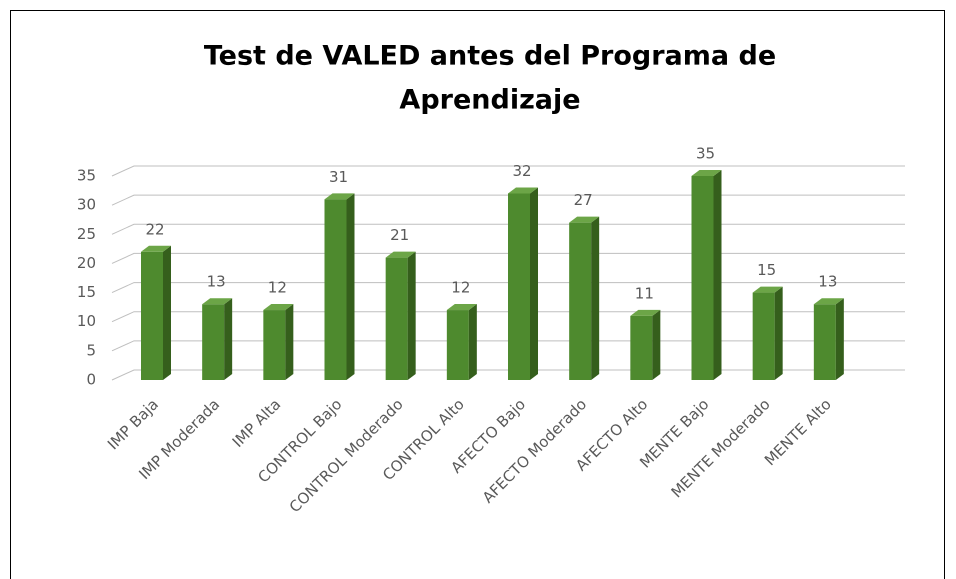  I want to click on y-tick-label: 0, so click(91, 380).